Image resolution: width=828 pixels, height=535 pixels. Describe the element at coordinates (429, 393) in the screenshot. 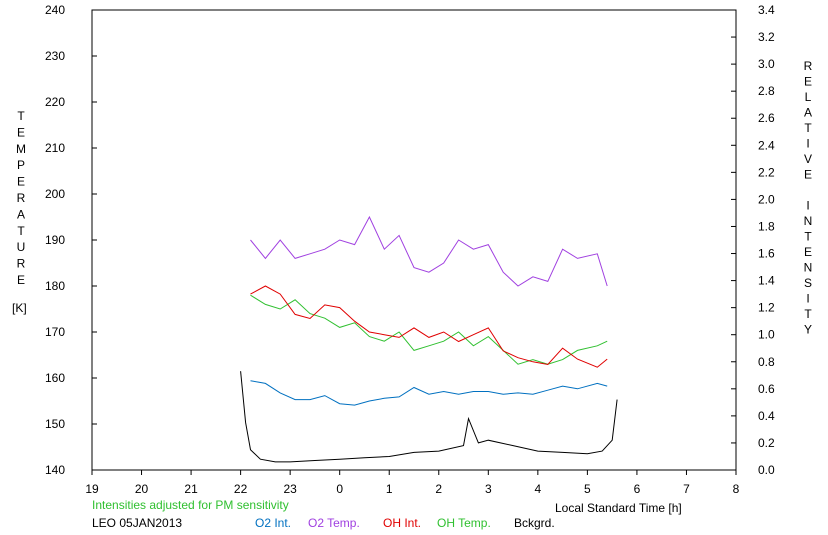

I see `series-line-o2int` at that location.